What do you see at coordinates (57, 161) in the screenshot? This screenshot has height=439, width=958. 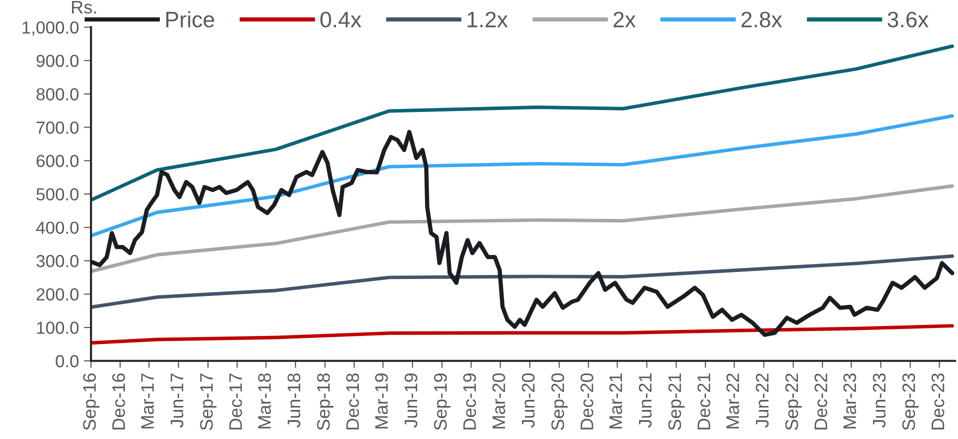 I see `y-tick-label: 600.0` at bounding box center [57, 161].